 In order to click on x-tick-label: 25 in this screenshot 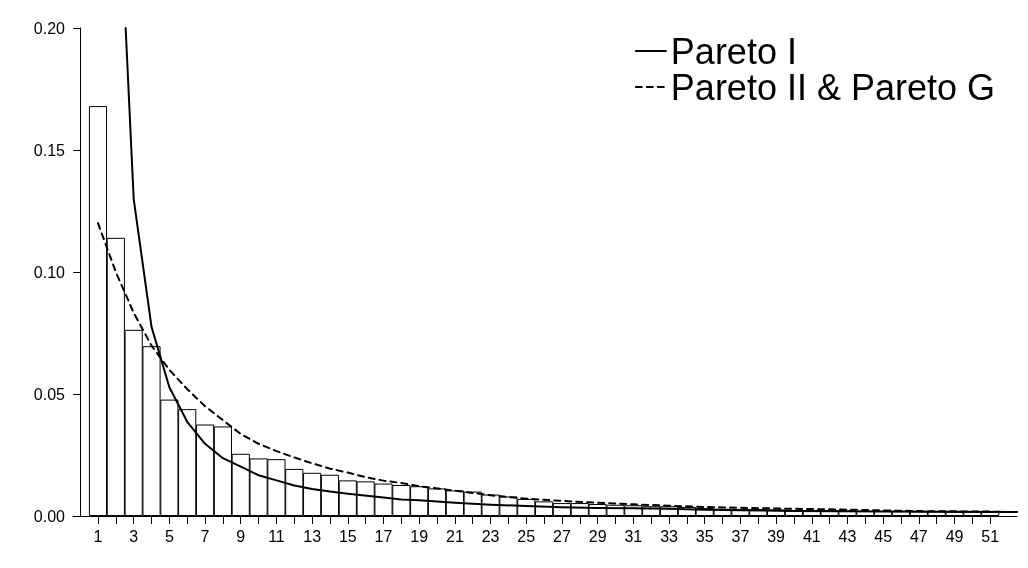, I will do `click(526, 536)`.